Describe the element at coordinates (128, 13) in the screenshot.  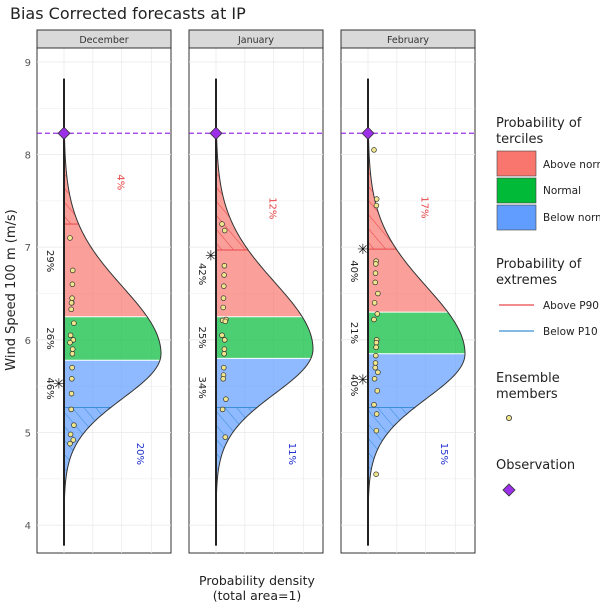
I see `chart-title: Bias Corrected forecasts at IP` at that location.